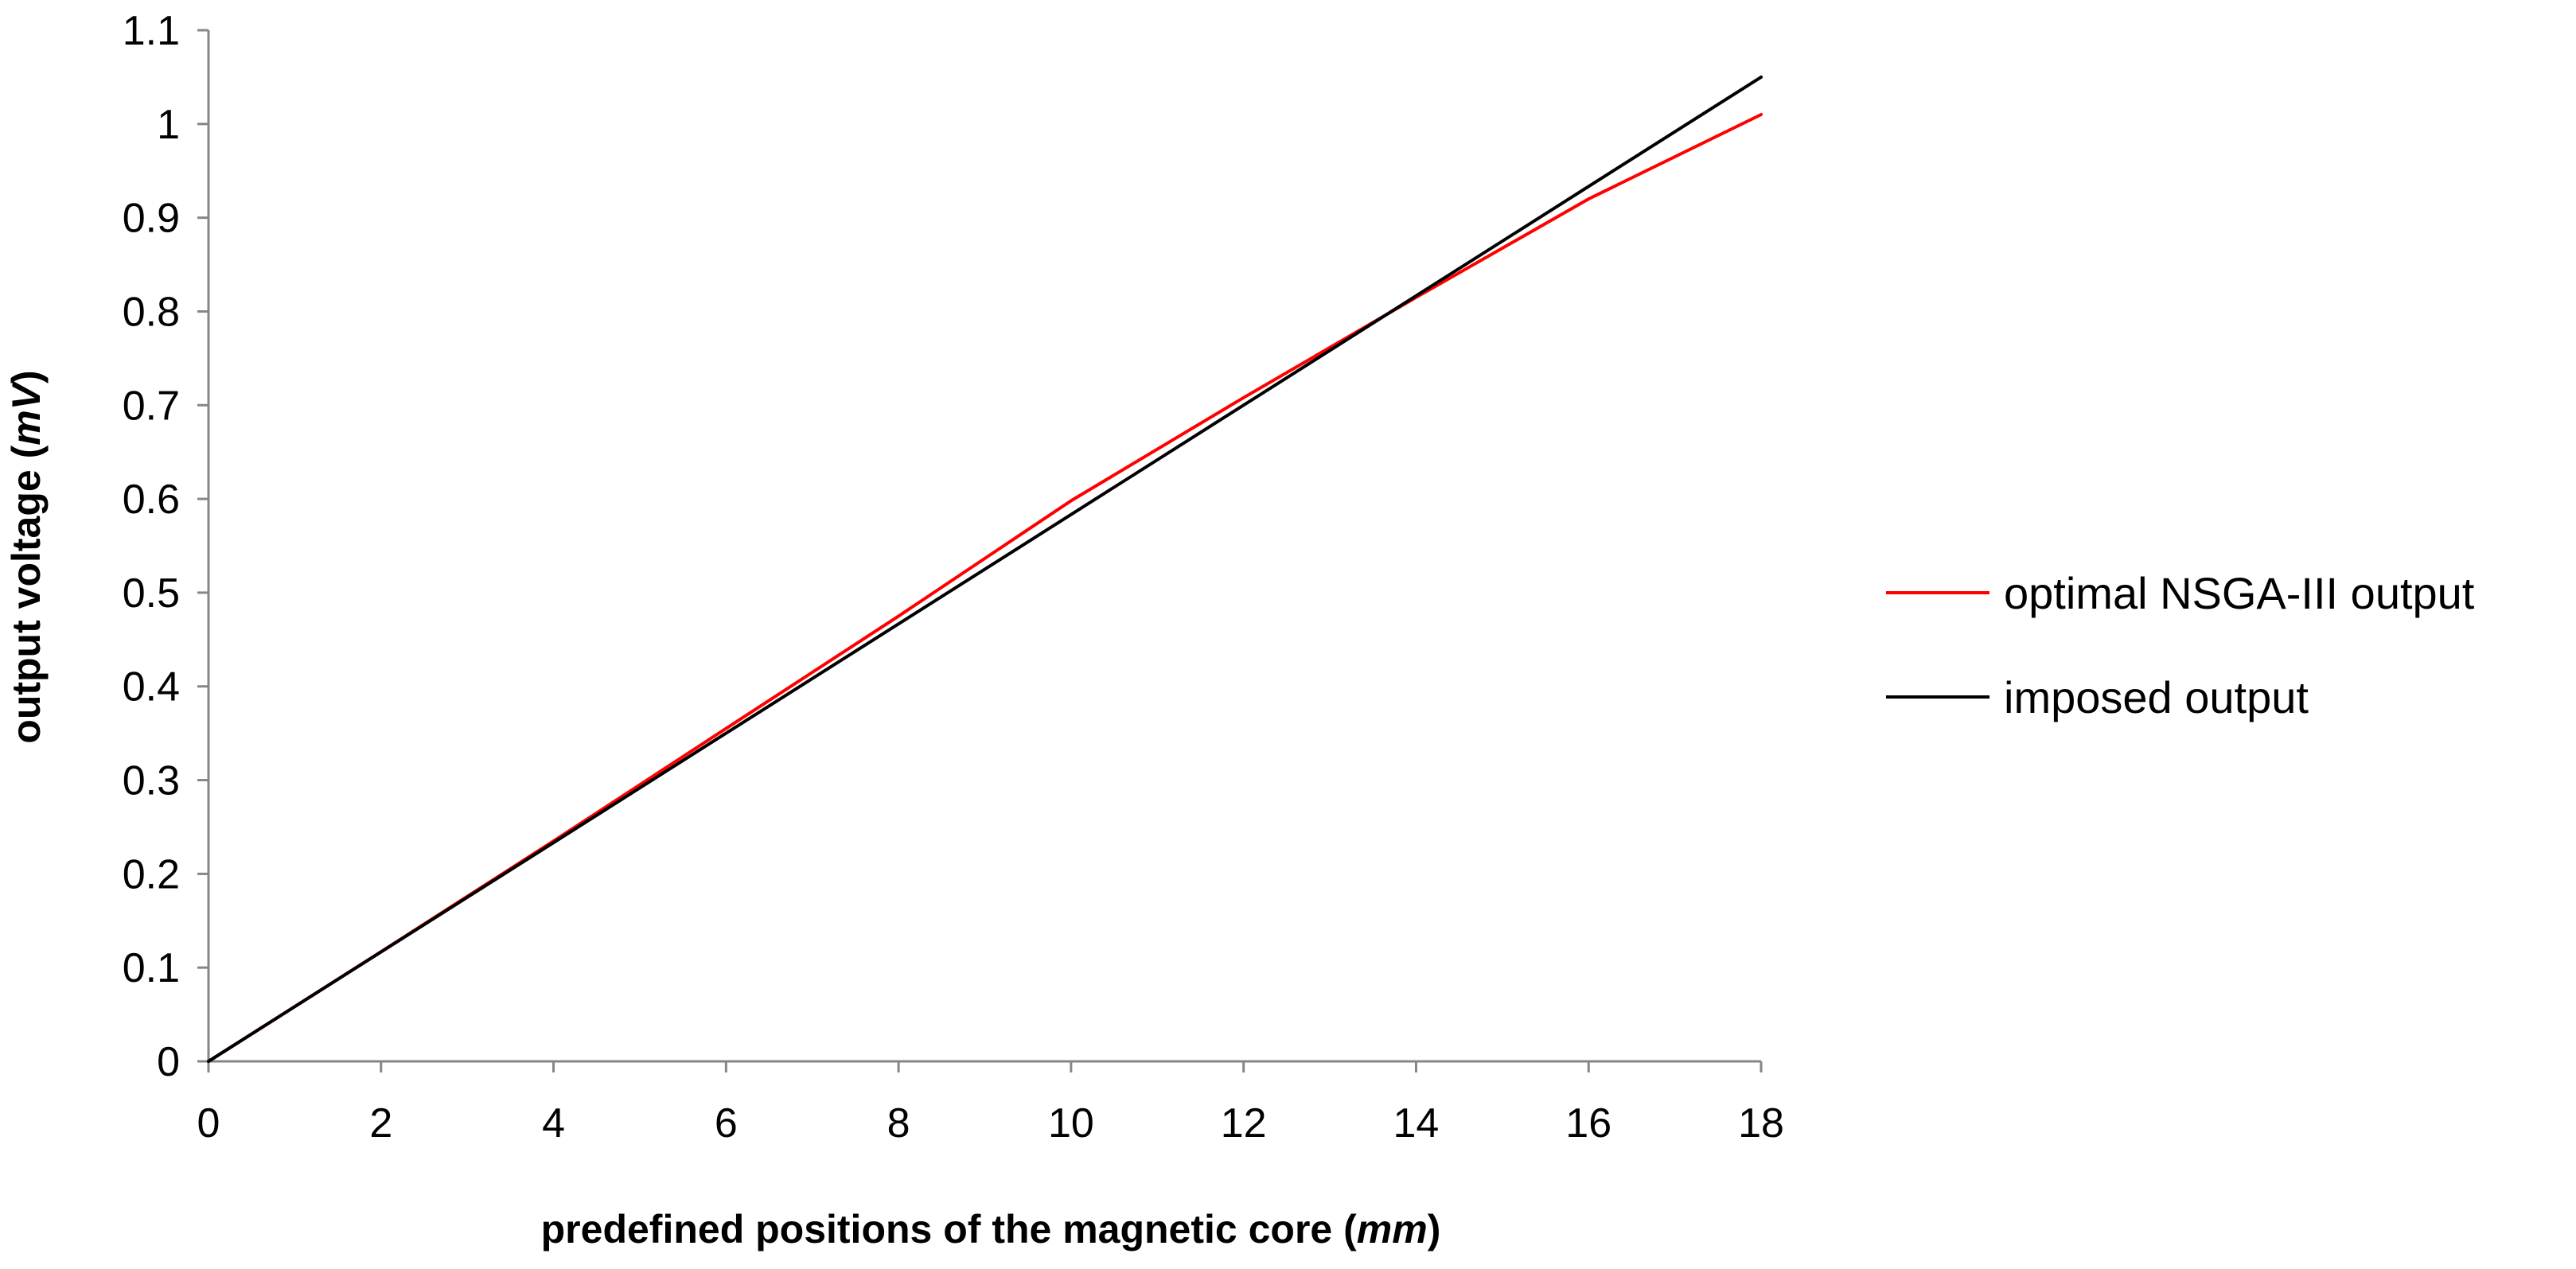 This screenshot has height=1269, width=2576. What do you see at coordinates (380, 1123) in the screenshot?
I see `x-tick-label: 2` at bounding box center [380, 1123].